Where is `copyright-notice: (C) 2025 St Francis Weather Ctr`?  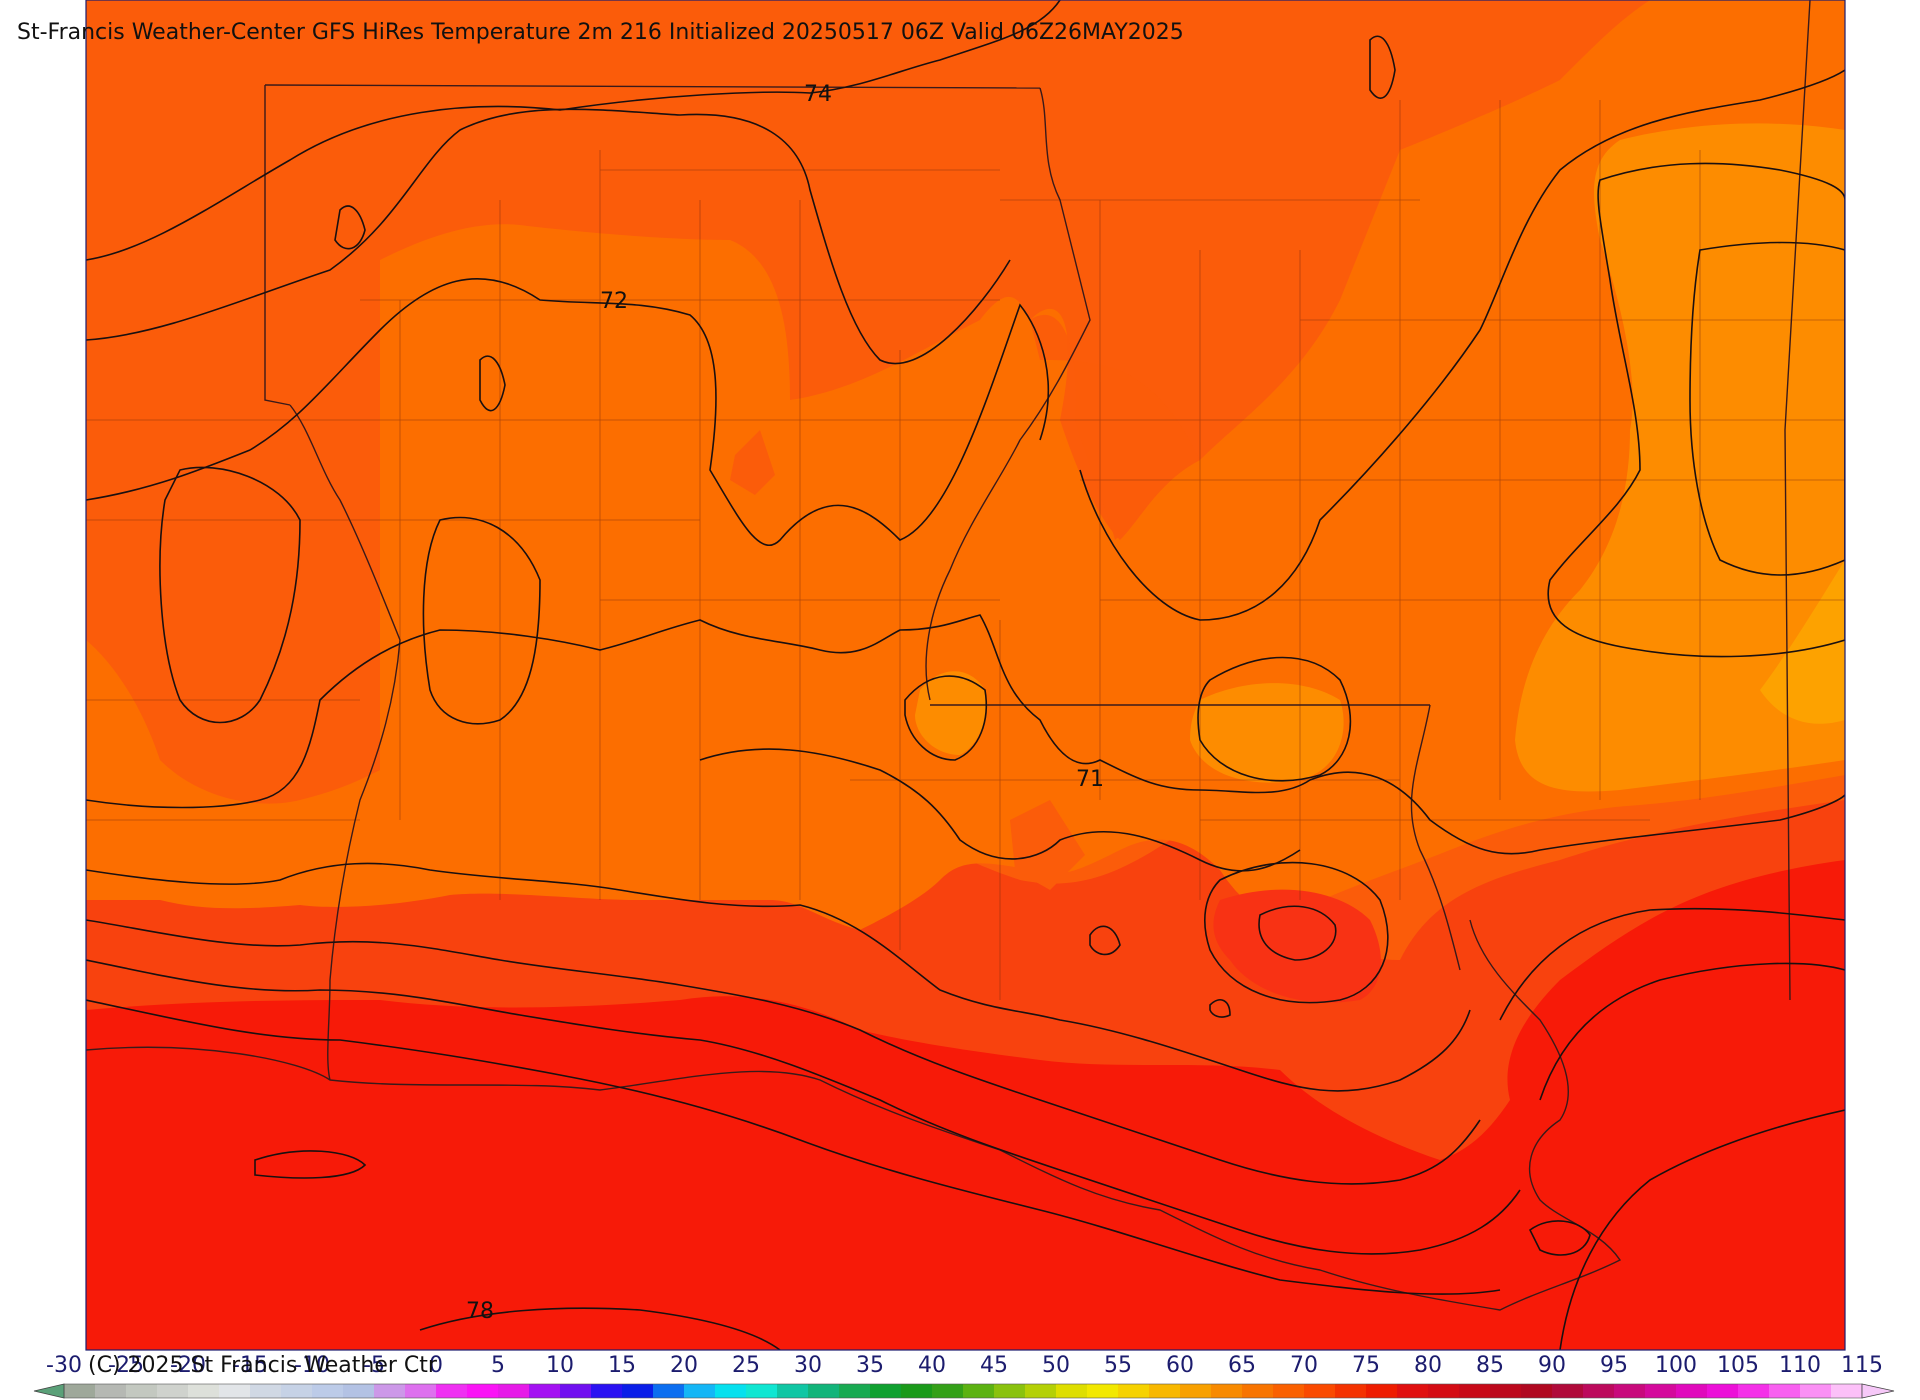
copyright-notice: (C) 2025 St Francis Weather Ctr is located at coordinates (262, 1365).